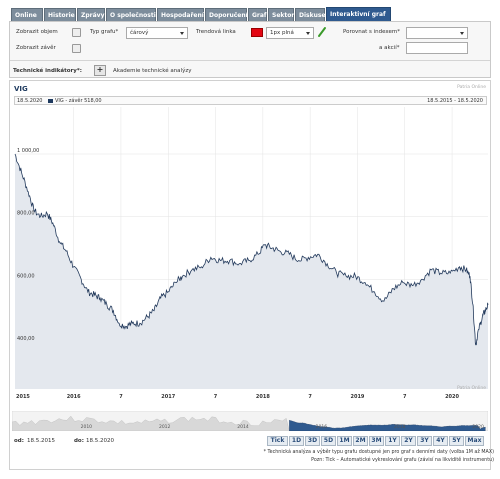  I want to click on line-style-select: 1px plná, so click(290, 33).